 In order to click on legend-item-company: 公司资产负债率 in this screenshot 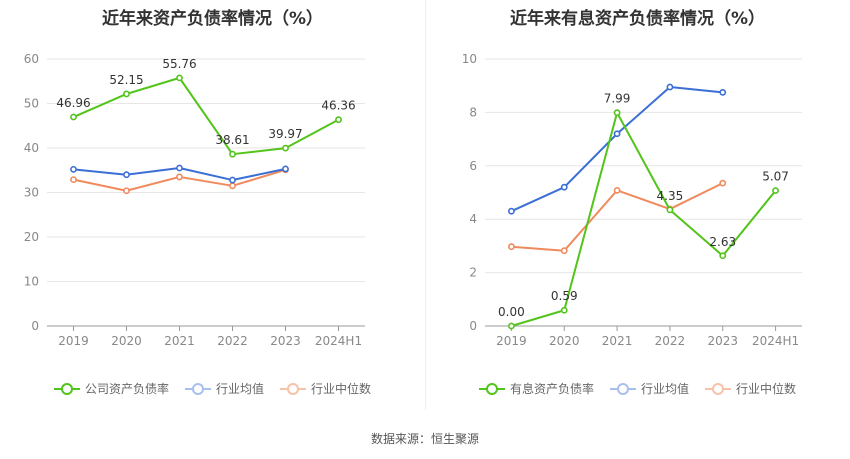, I will do `click(111, 388)`.